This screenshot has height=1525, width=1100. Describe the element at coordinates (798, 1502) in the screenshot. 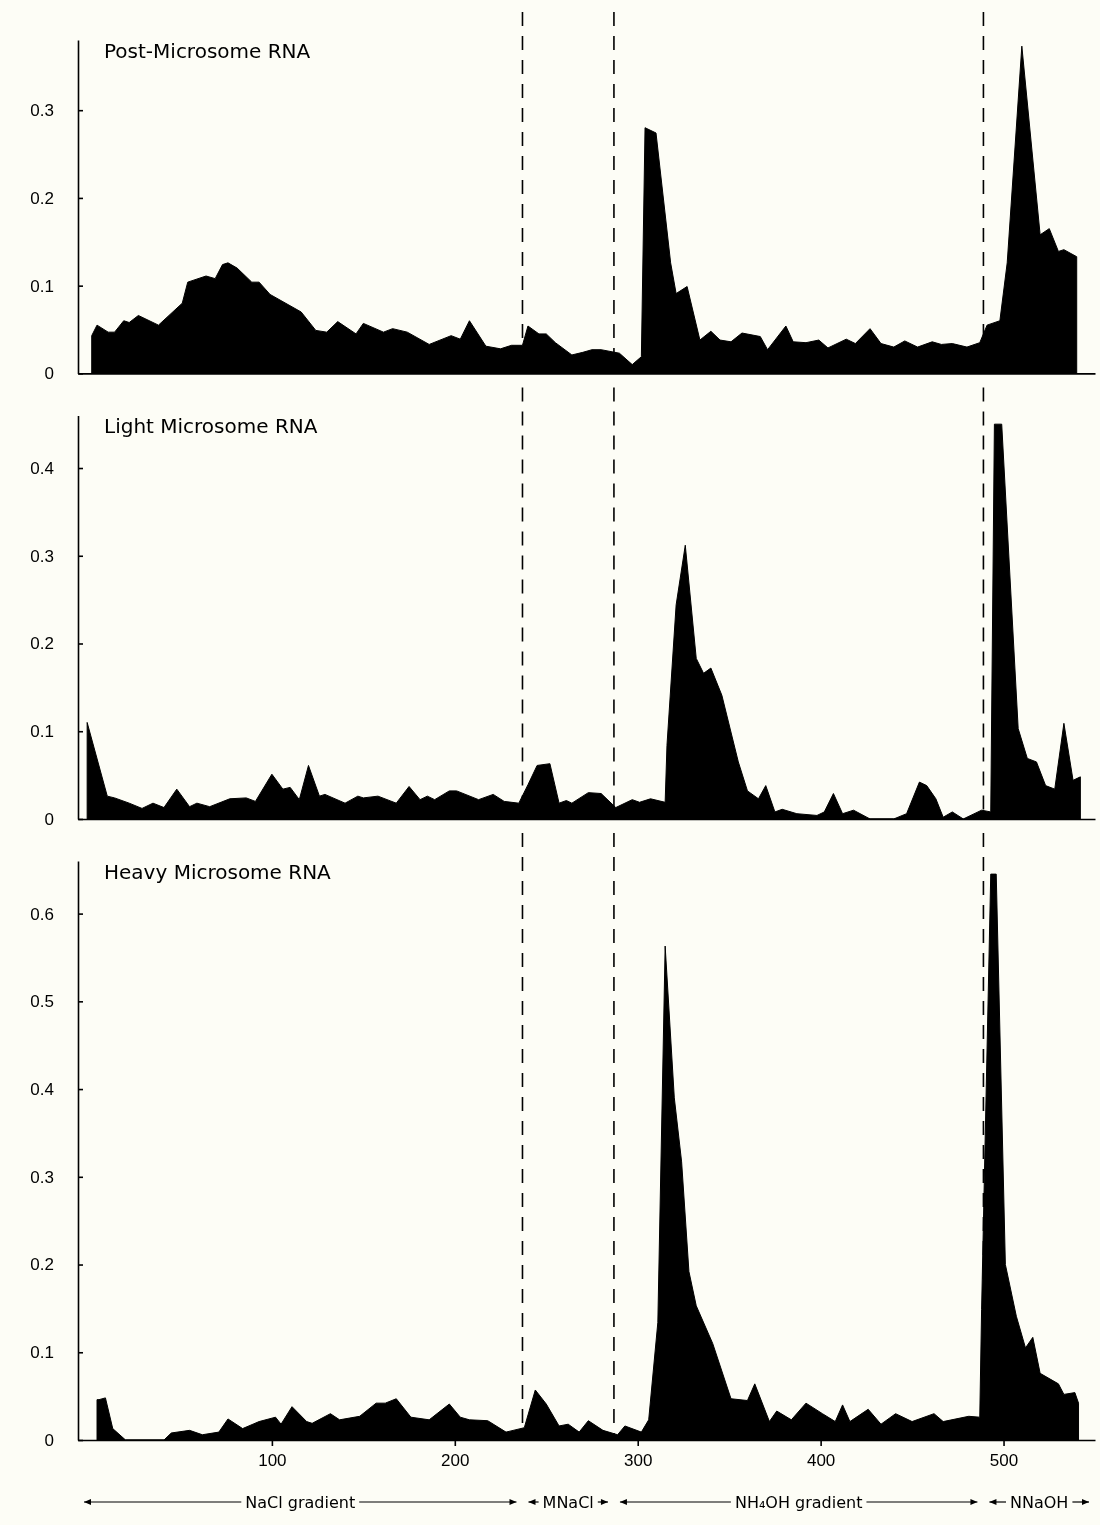

I see `text: NH₄OH gradient` at that location.